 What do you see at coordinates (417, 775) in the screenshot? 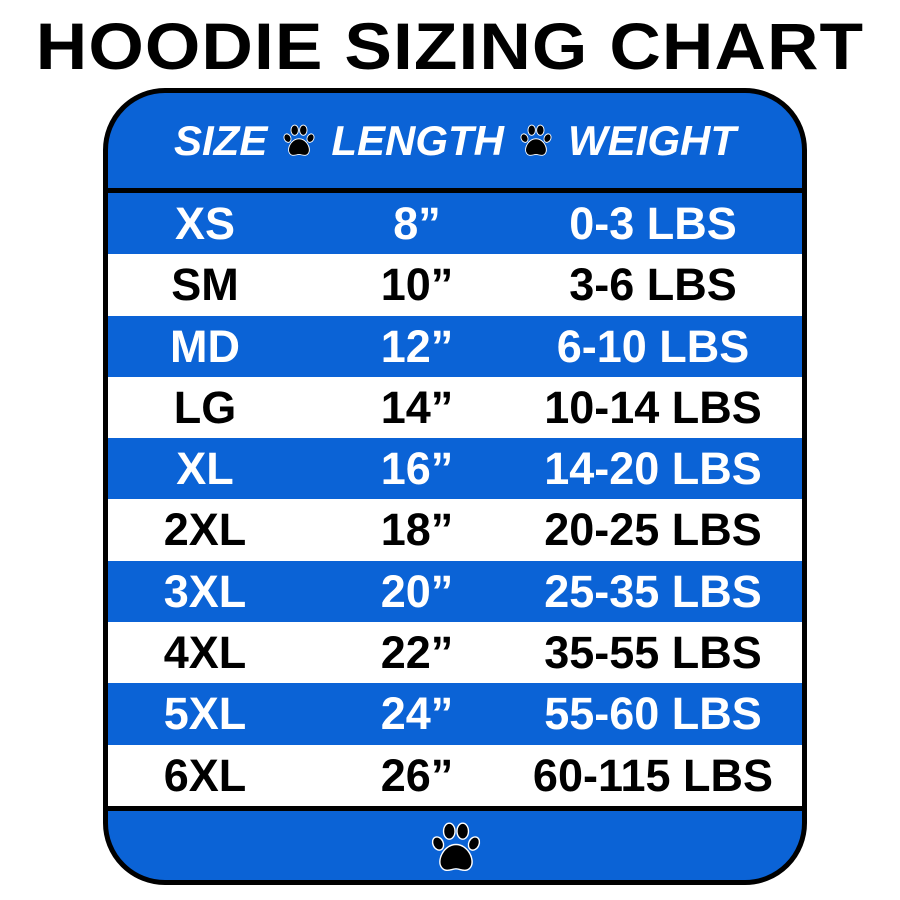
I see `length-cell: 26”` at bounding box center [417, 775].